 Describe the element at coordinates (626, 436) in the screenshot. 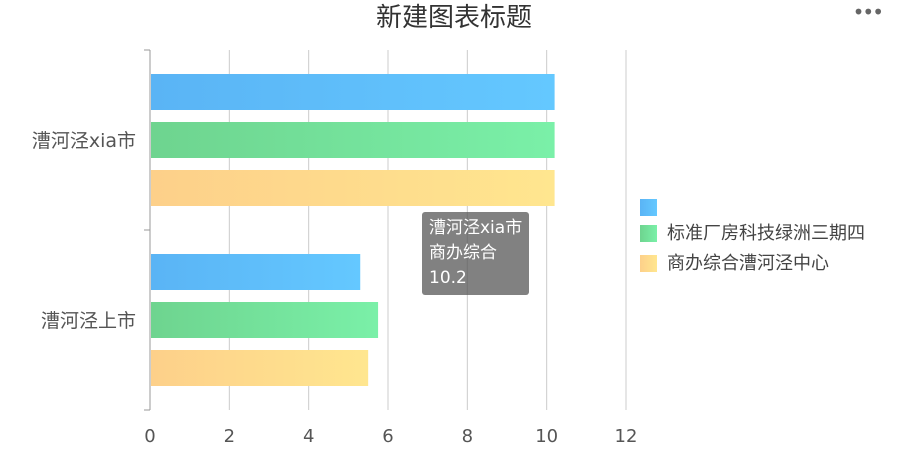

I see `x-tick-label-12: 12` at that location.